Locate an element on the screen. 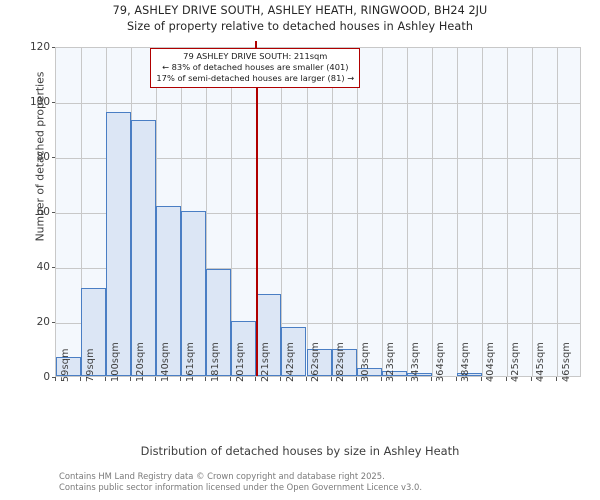 This screenshot has height=500, width=600. x-tick-label: 262sqm is located at coordinates (315, 362).